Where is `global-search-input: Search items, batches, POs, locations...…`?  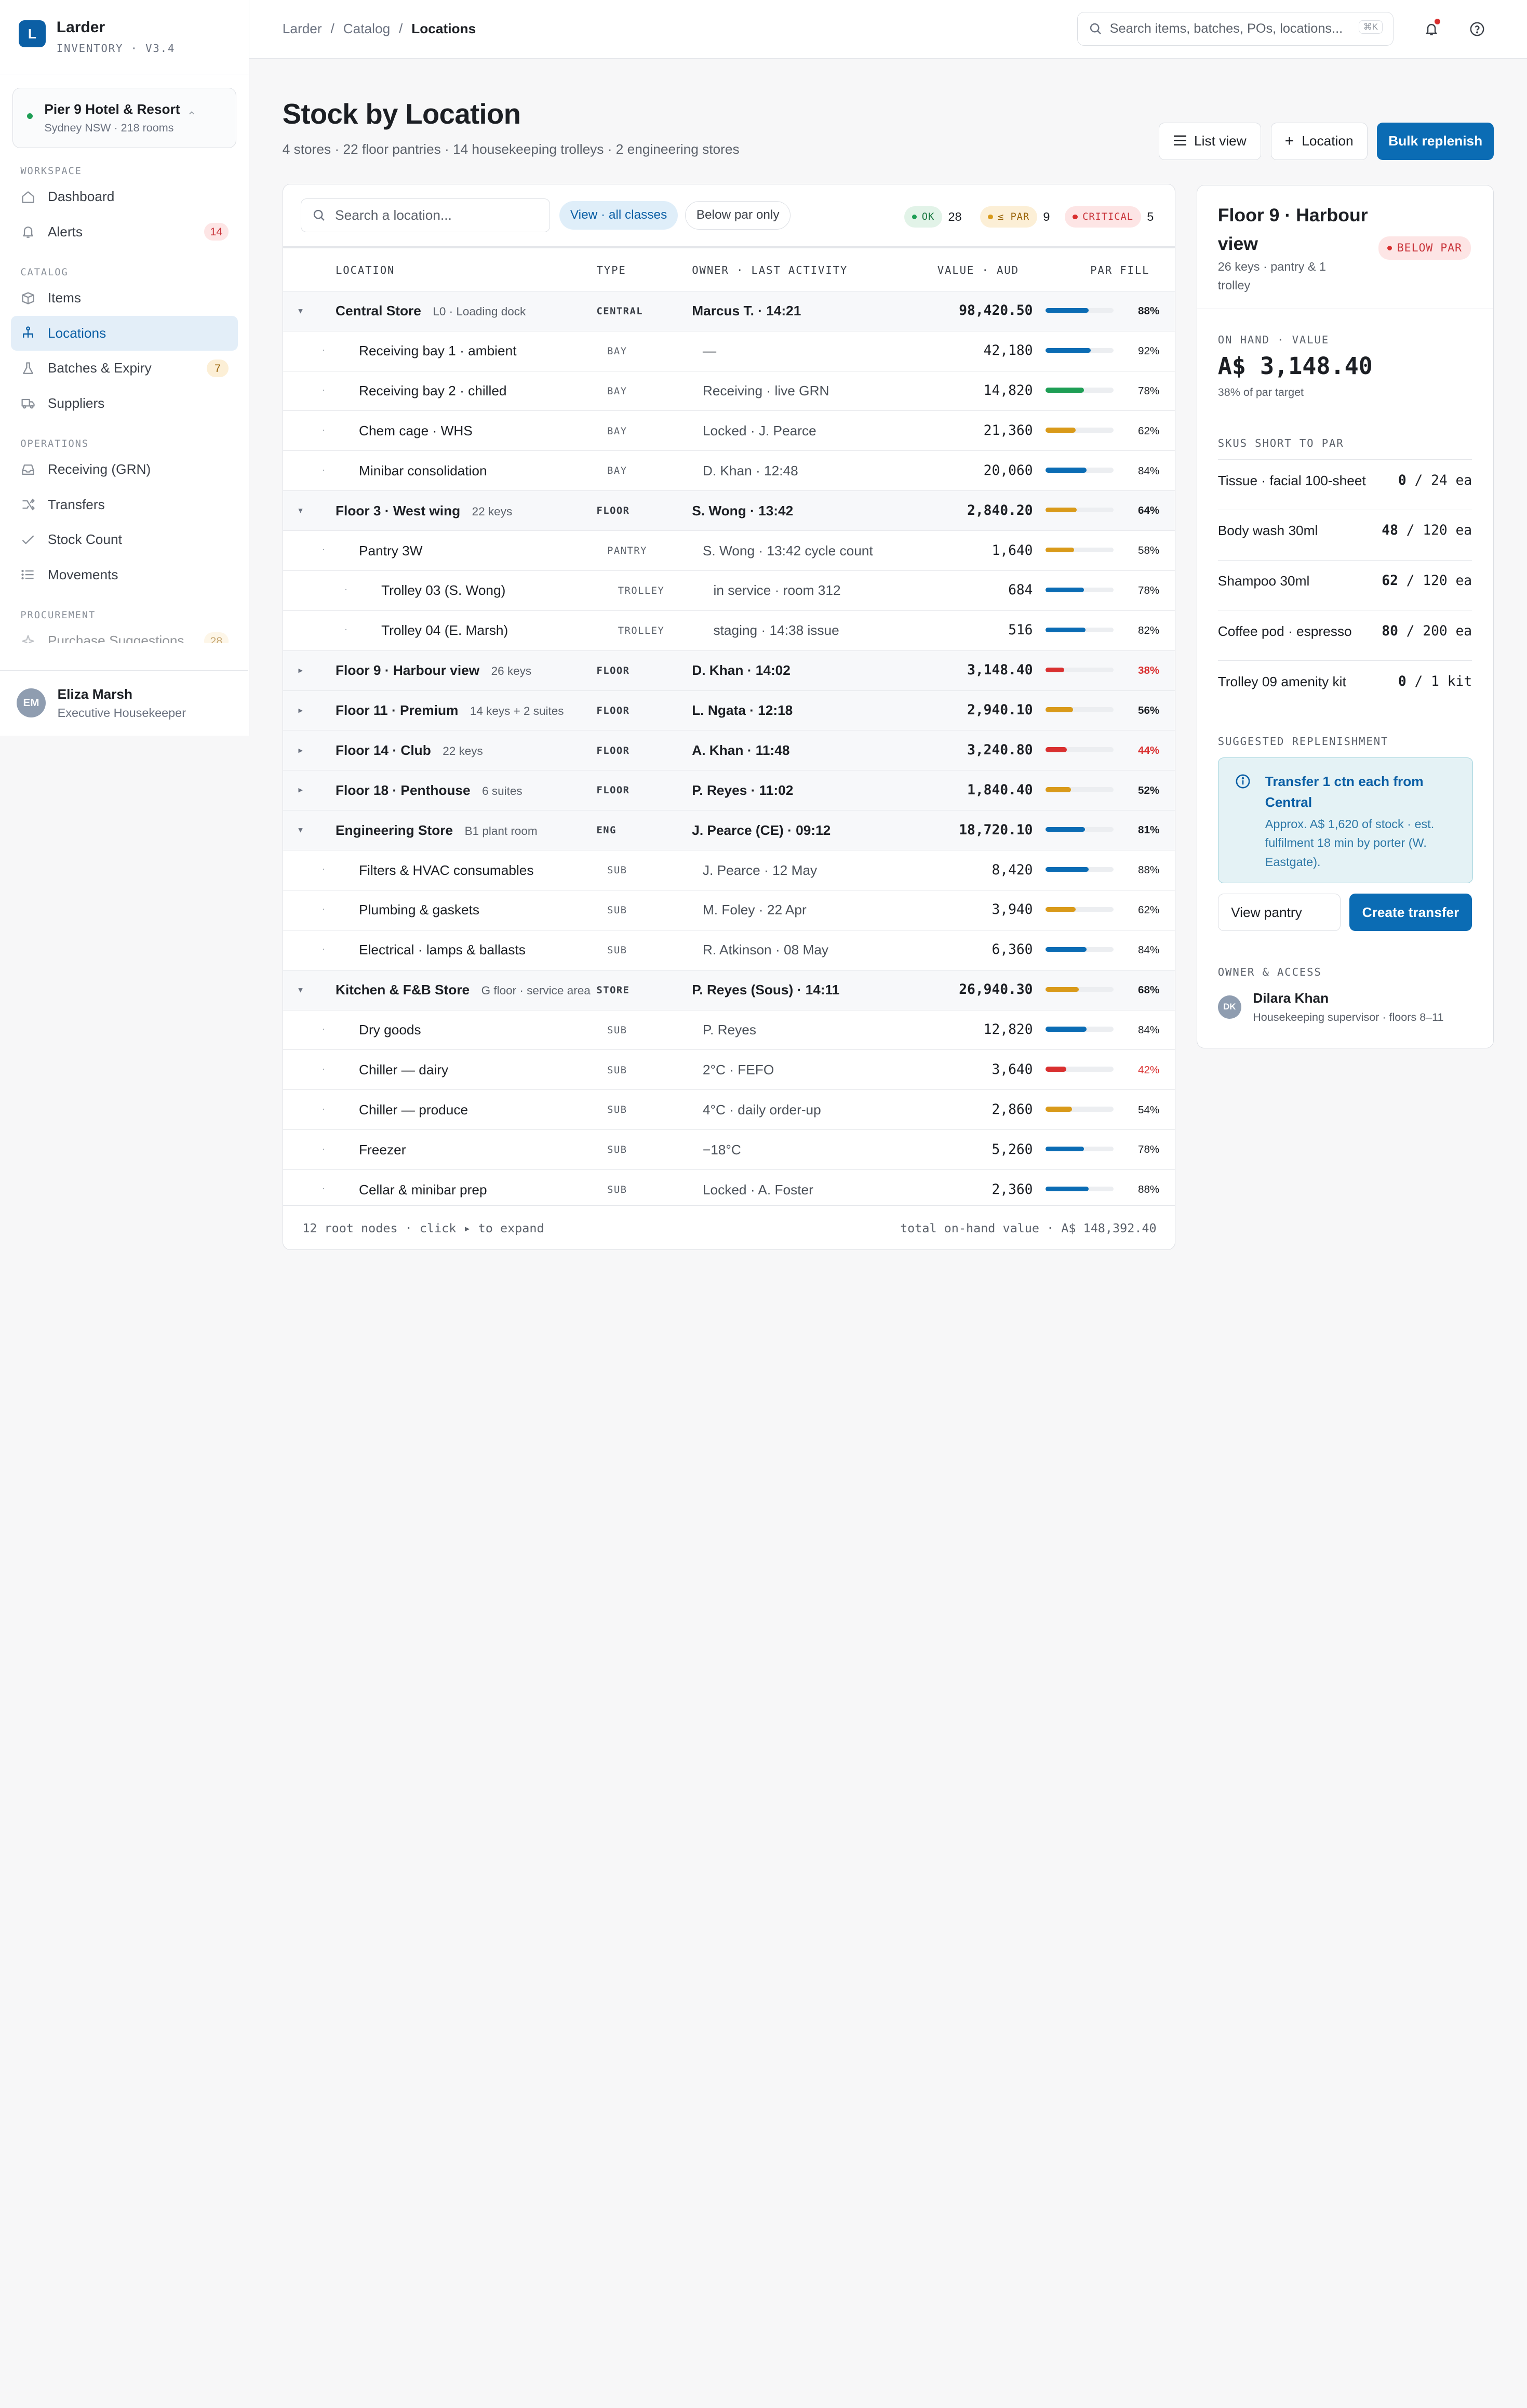
global-search-input: Search items, batches, POs, locations...… is located at coordinates (1235, 28).